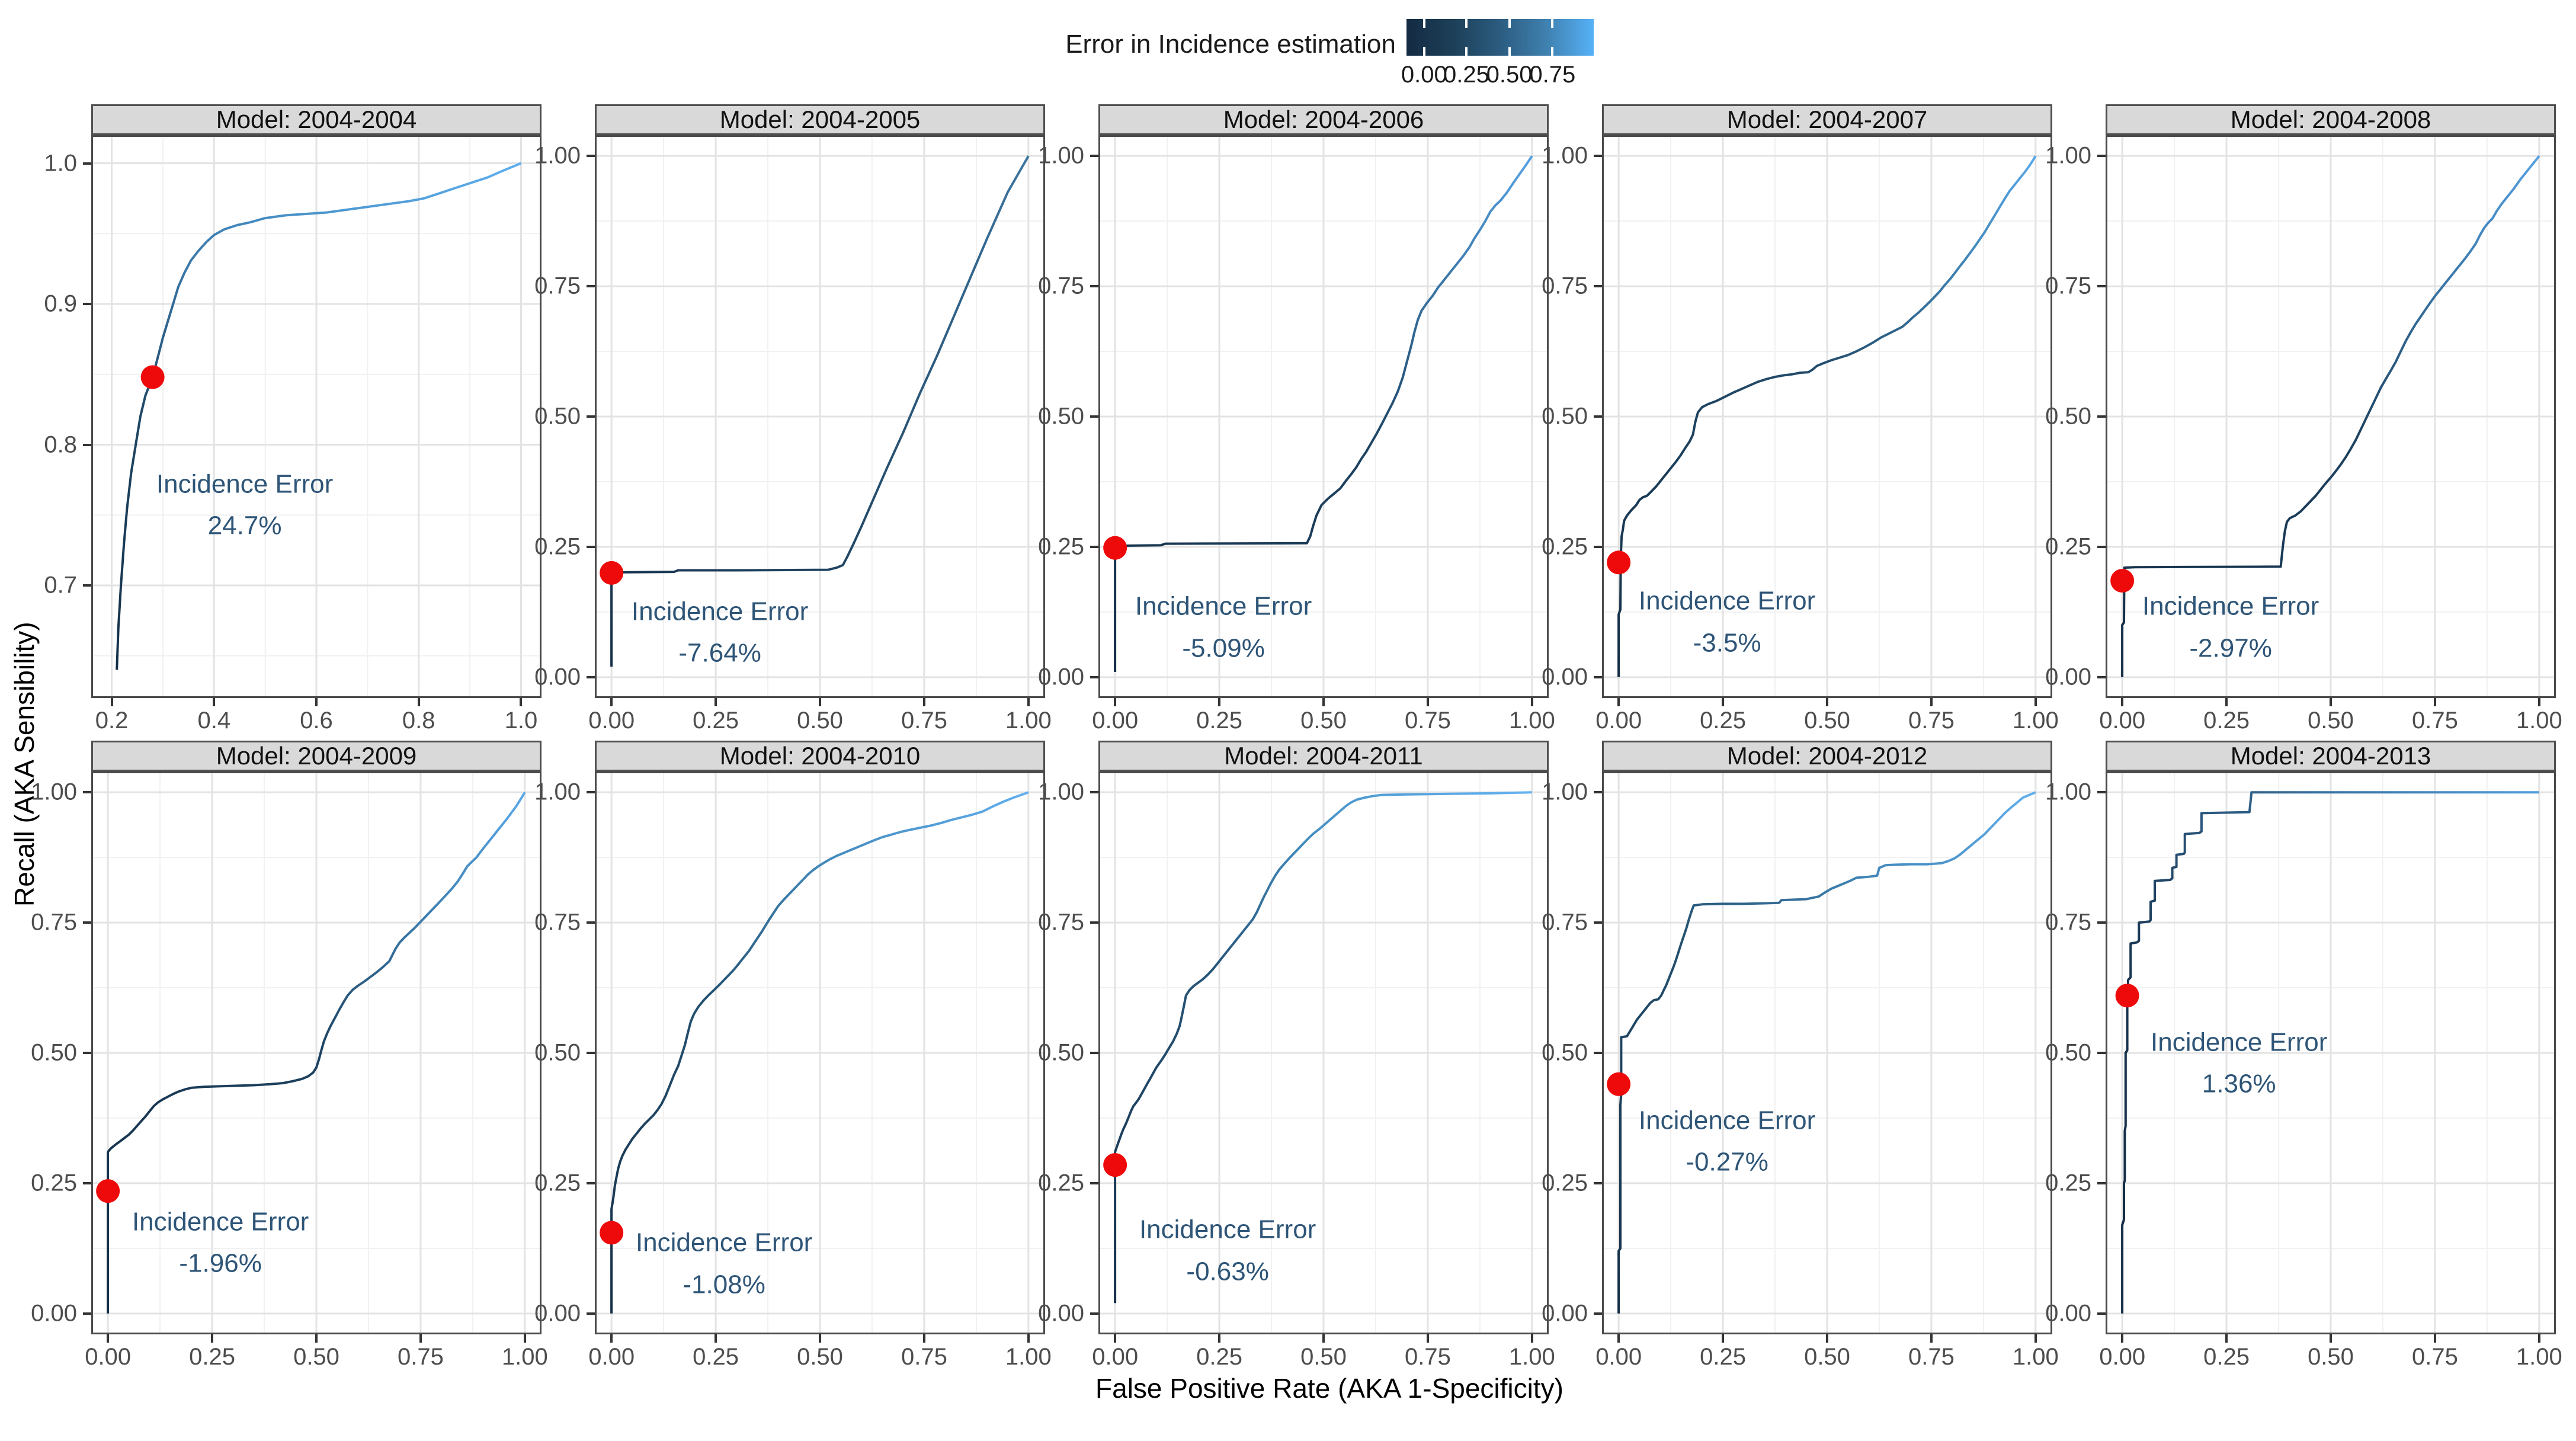 The width and height of the screenshot is (2576, 1441). What do you see at coordinates (724, 1284) in the screenshot?
I see `annotation-value: -1.08%` at bounding box center [724, 1284].